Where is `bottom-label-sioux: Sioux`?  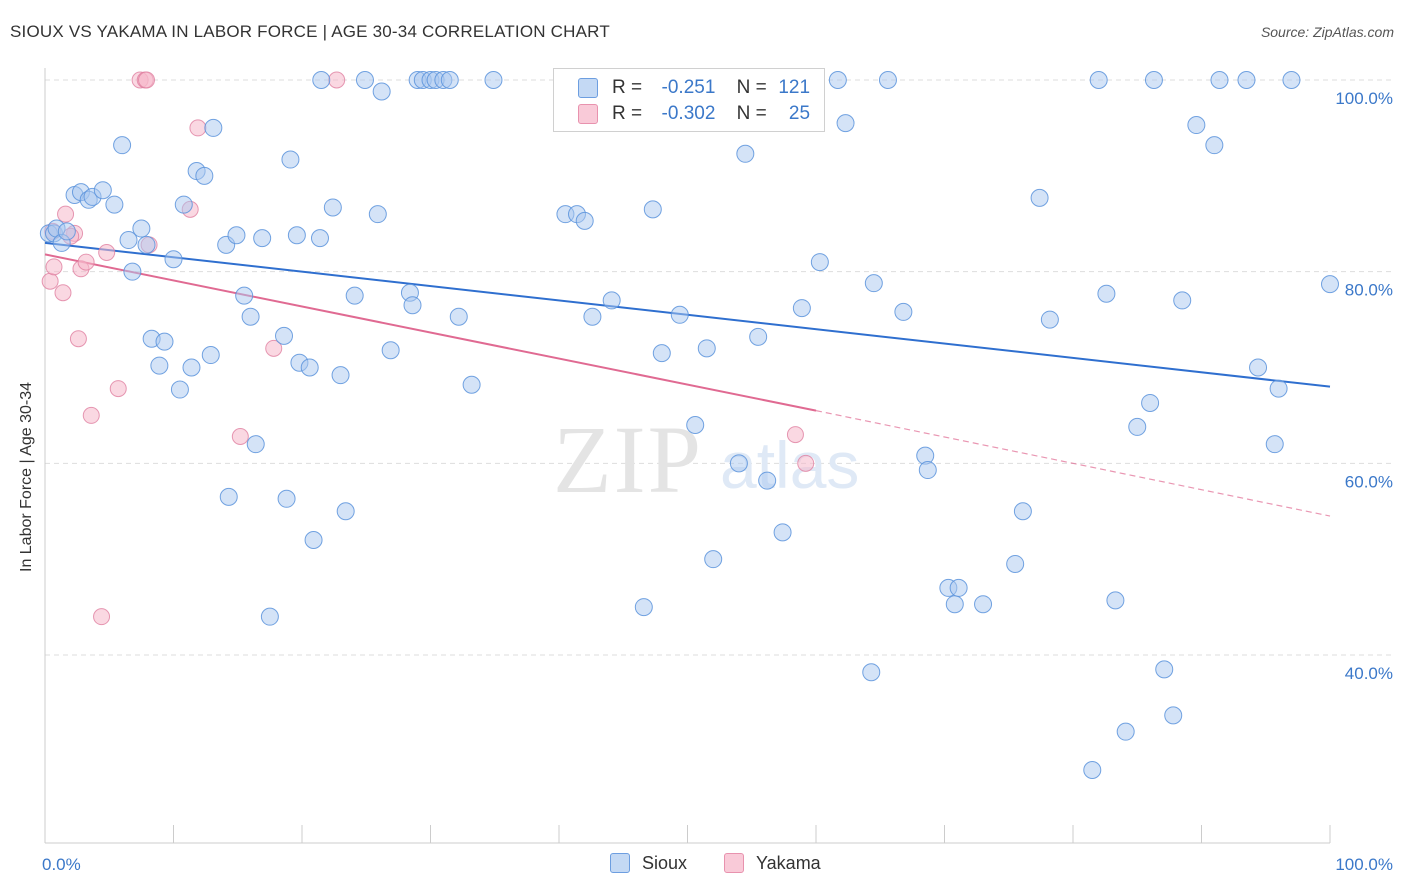
bottom-label-sioux: Sioux is located at coordinates (665, 863).